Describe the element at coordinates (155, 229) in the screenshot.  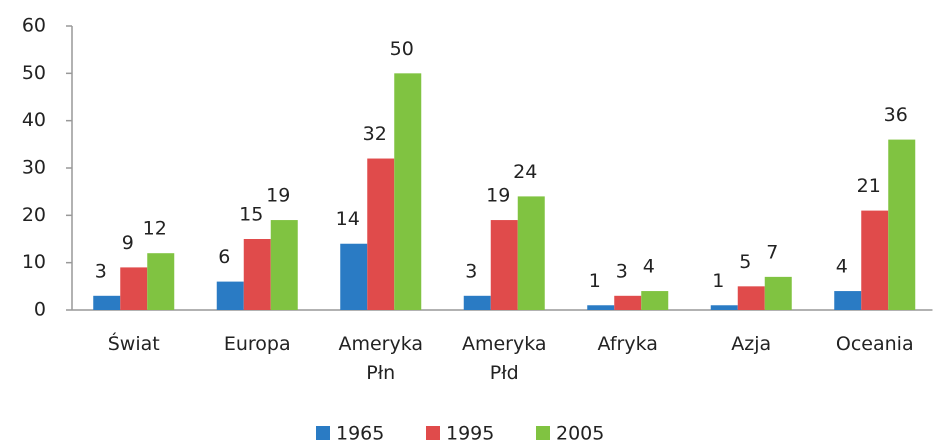
I see `data-label: 12` at that location.